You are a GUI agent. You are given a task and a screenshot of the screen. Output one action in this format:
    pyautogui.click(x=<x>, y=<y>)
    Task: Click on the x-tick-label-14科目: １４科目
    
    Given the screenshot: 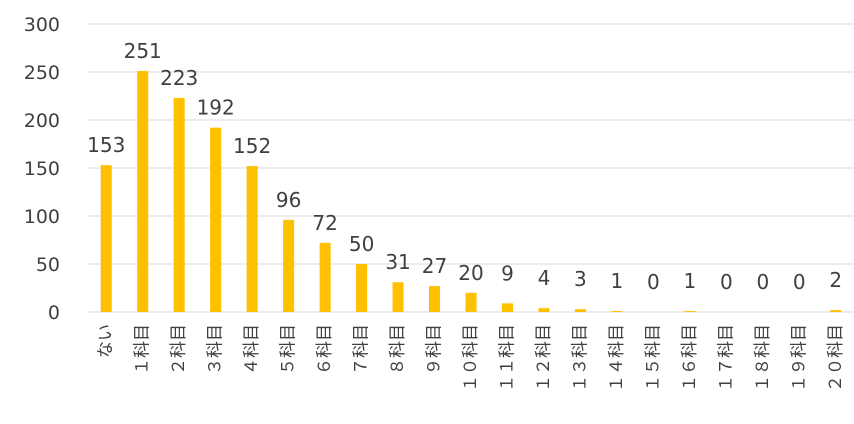 What is the action you would take?
    pyautogui.click(x=617, y=358)
    